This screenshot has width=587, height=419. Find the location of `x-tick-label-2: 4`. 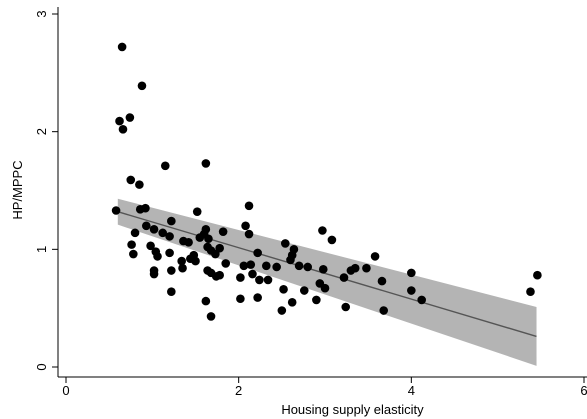

x-tick-label-2: 4 is located at coordinates (411, 390).